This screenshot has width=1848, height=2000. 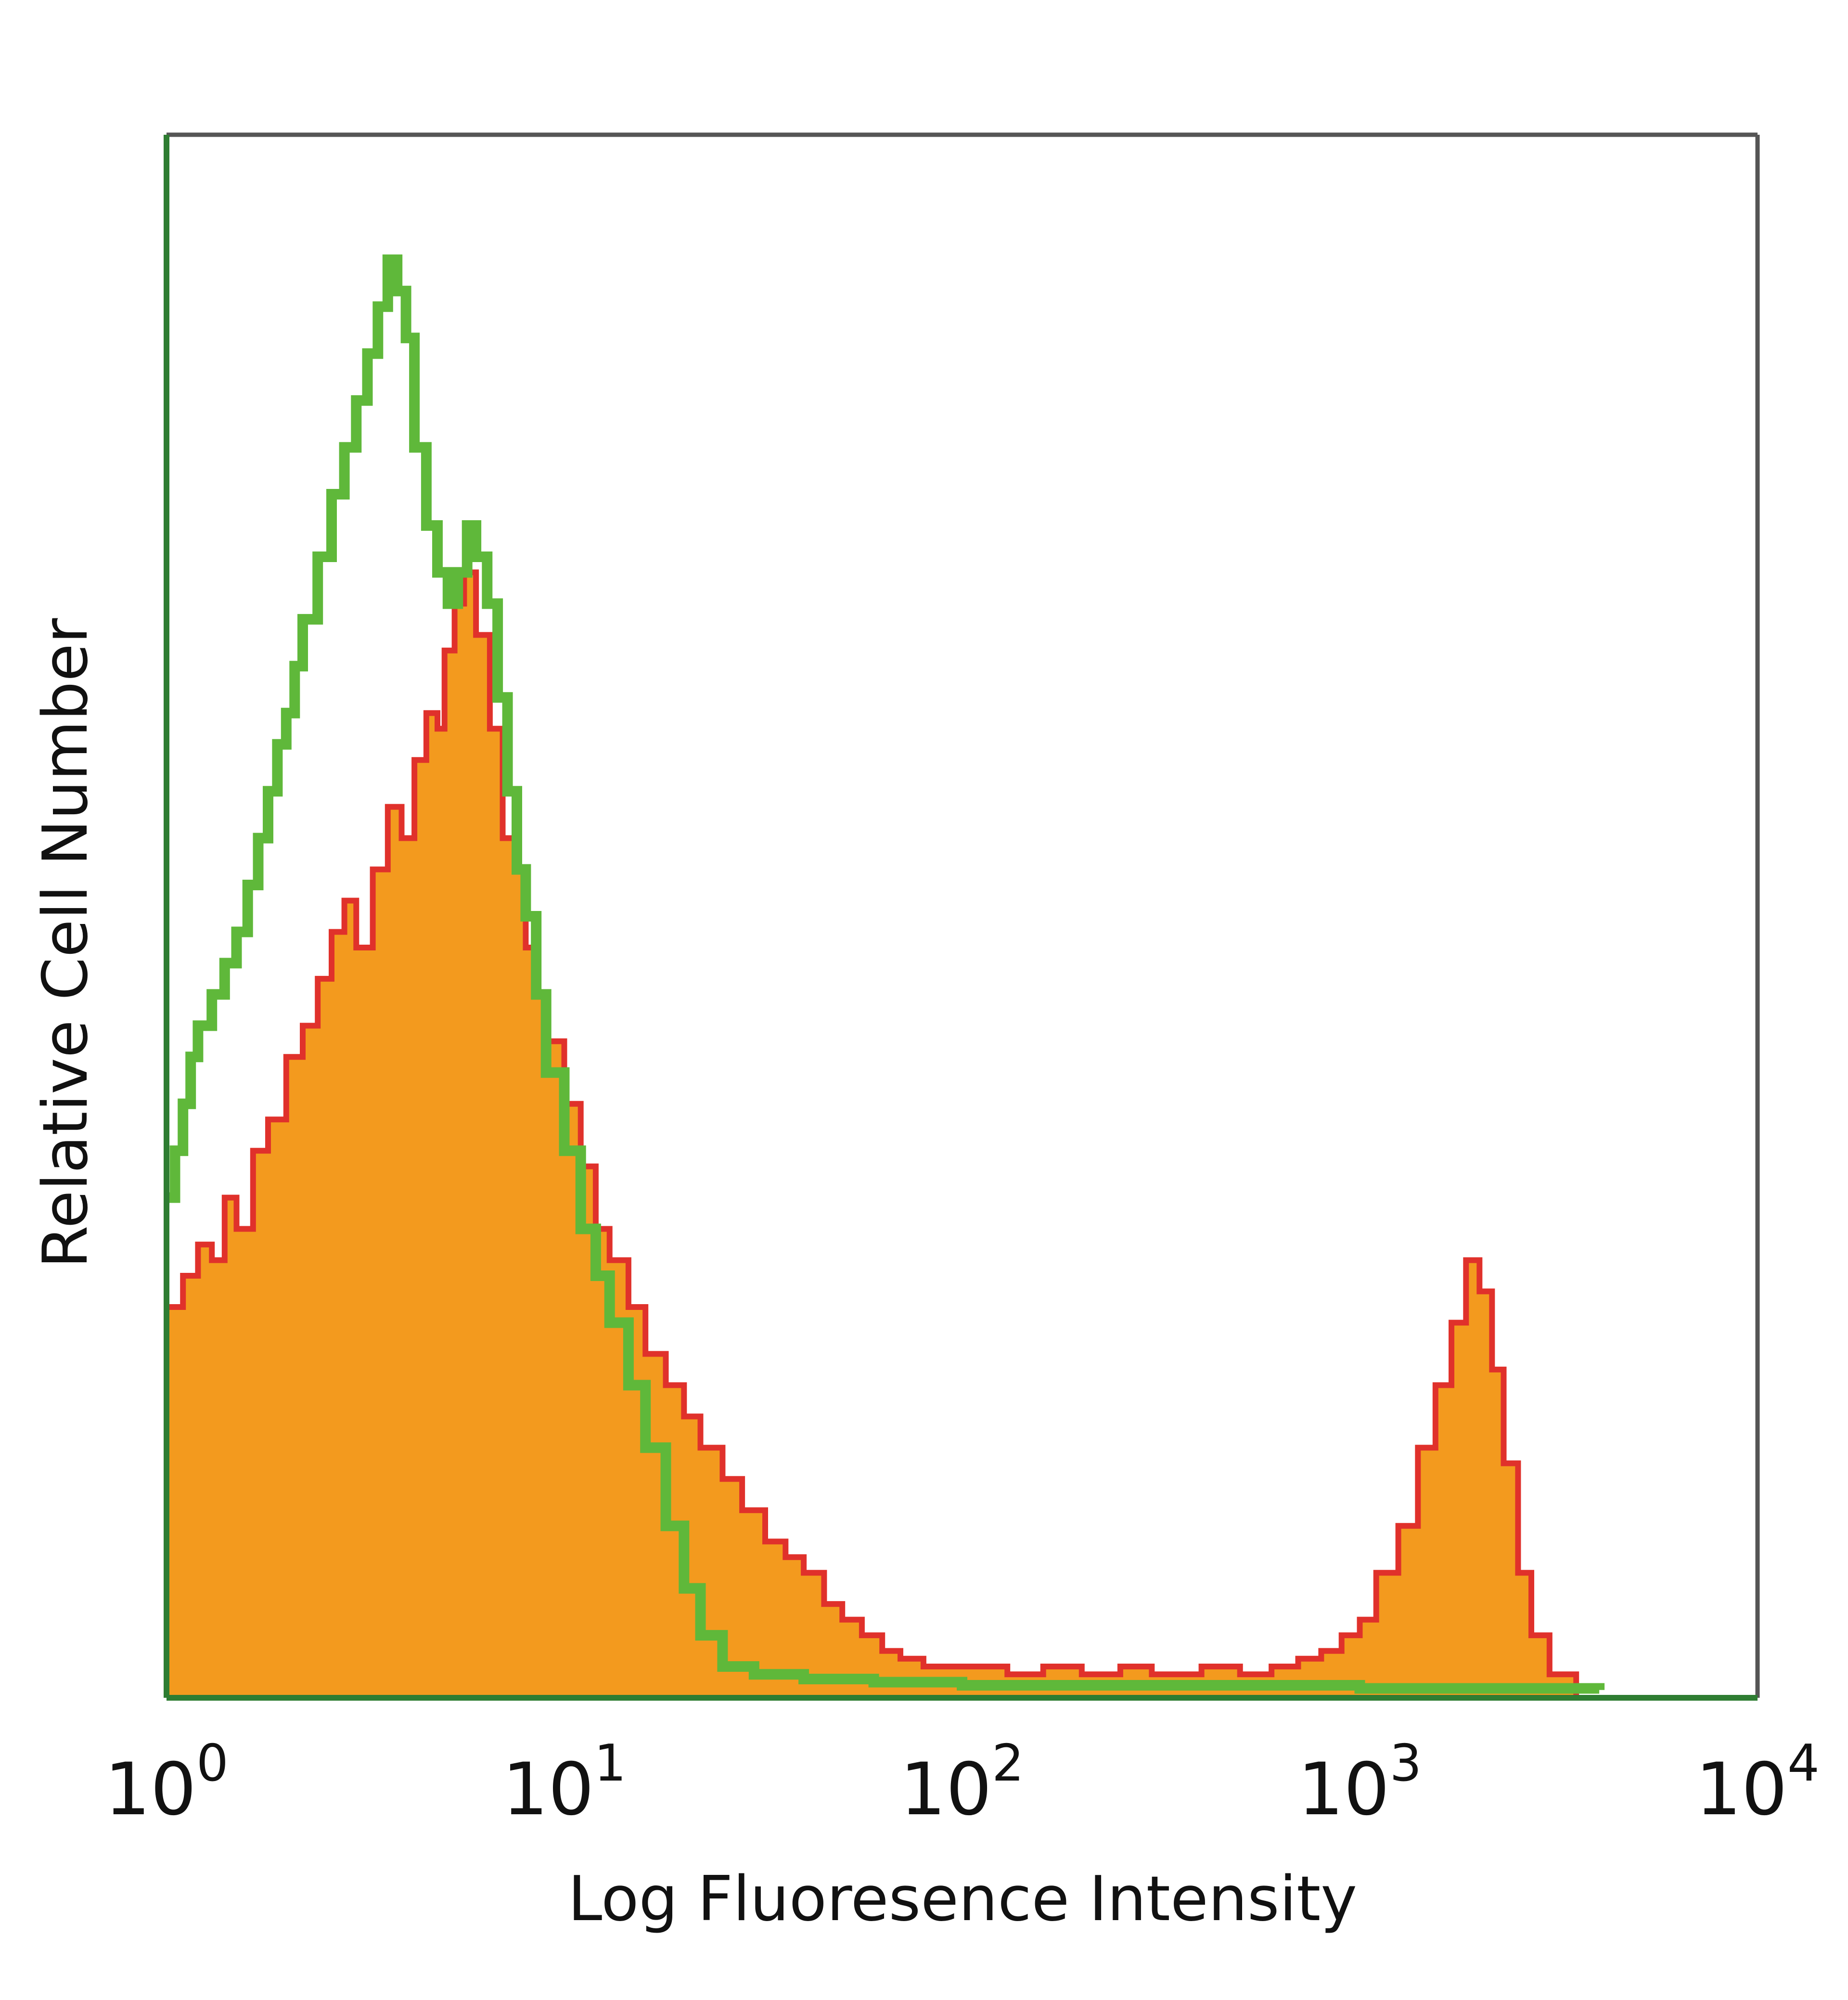 I want to click on x-axis-title: Log Fluoresence Intensity, so click(x=962, y=1899).